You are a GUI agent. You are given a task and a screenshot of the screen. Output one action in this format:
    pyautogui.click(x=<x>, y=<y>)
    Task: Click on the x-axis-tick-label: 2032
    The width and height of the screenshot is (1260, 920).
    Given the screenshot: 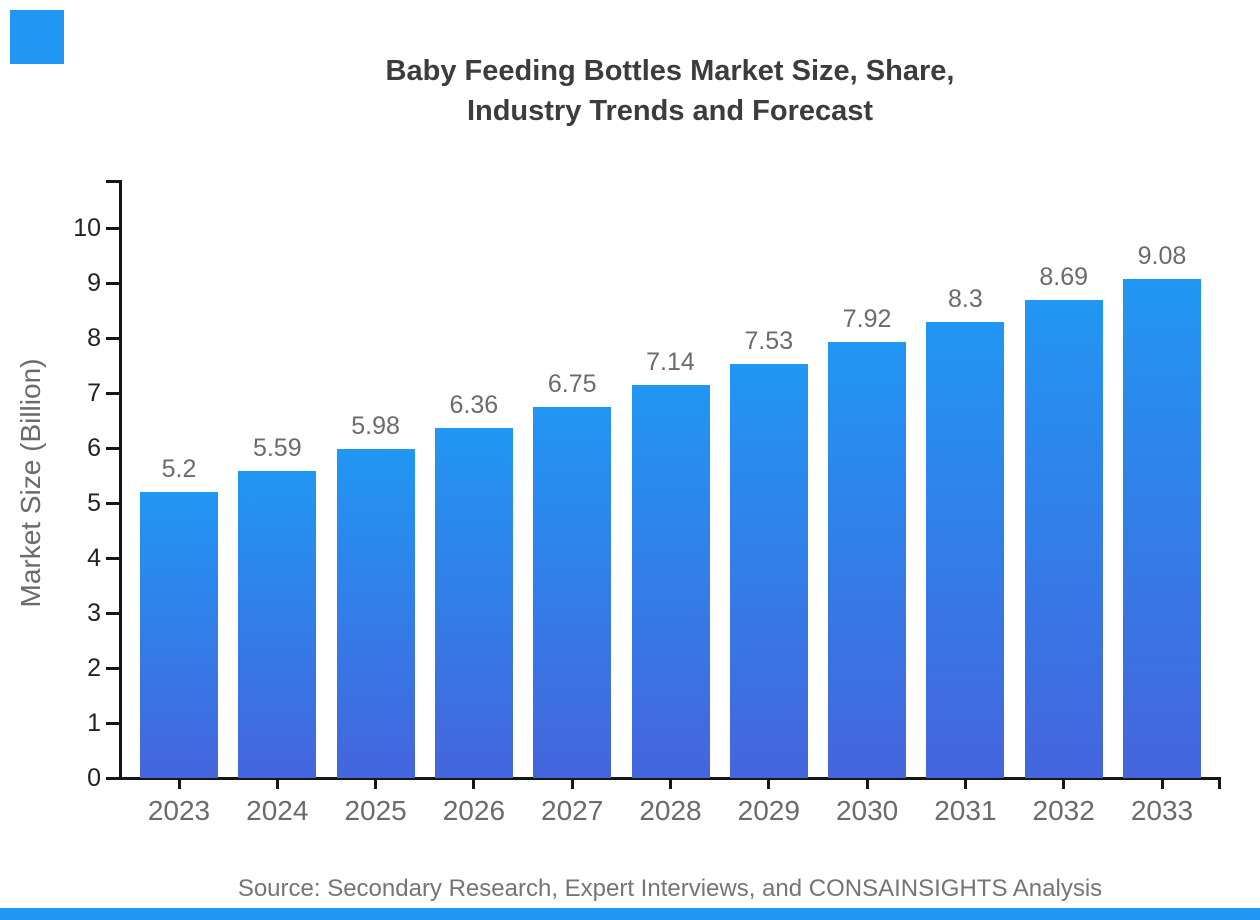 What is the action you would take?
    pyautogui.click(x=1063, y=810)
    